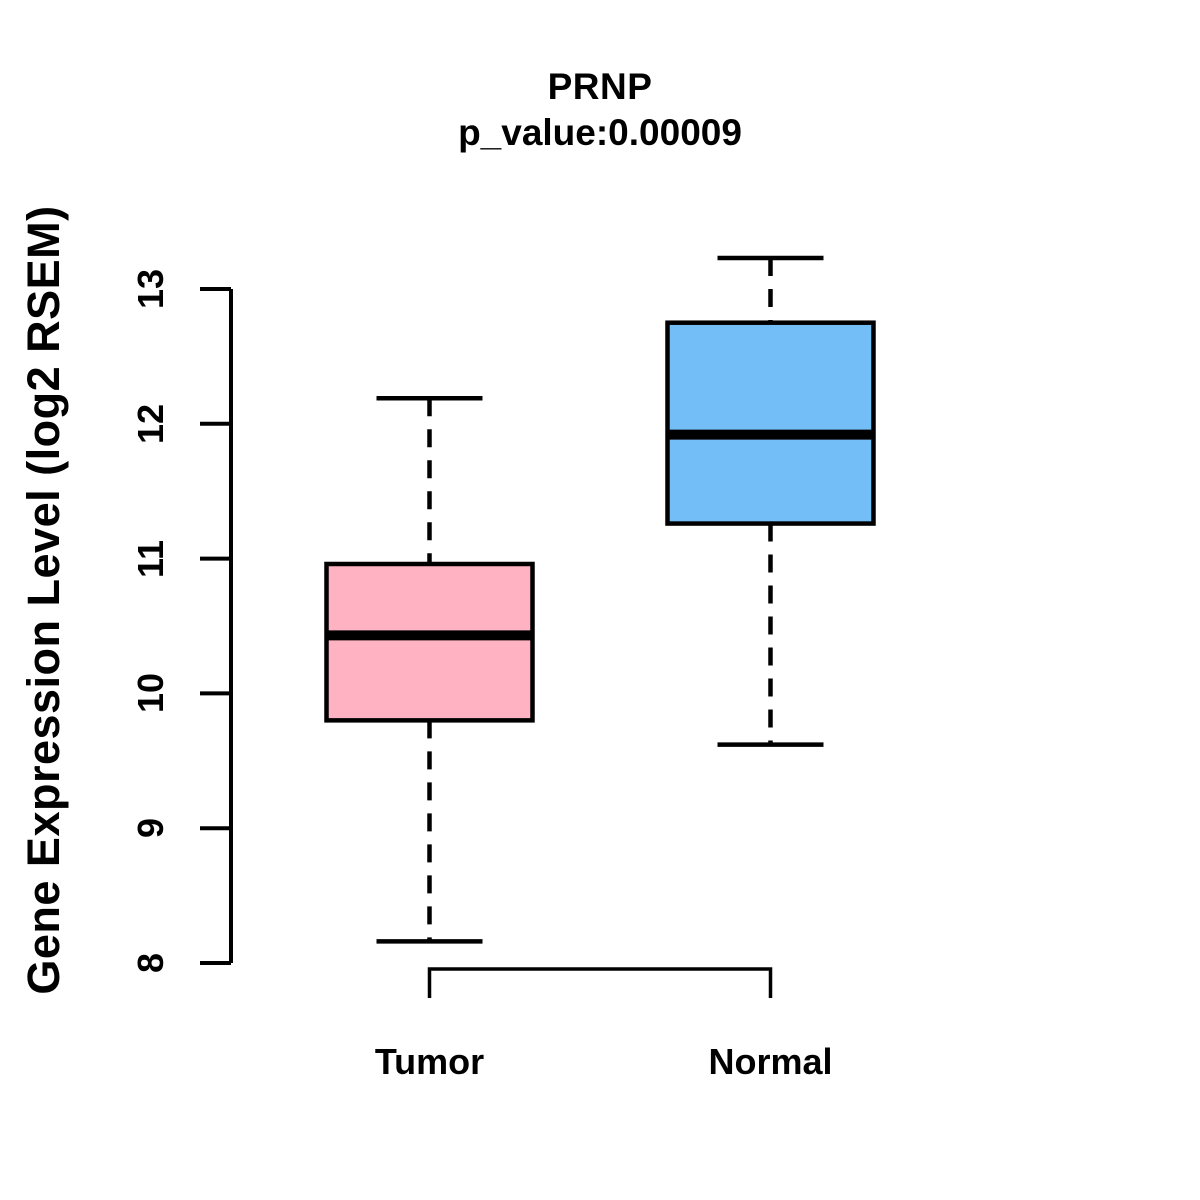 This screenshot has height=1200, width=1200. Describe the element at coordinates (429, 1061) in the screenshot. I see `x-category-label-tumor: Tumor` at that location.